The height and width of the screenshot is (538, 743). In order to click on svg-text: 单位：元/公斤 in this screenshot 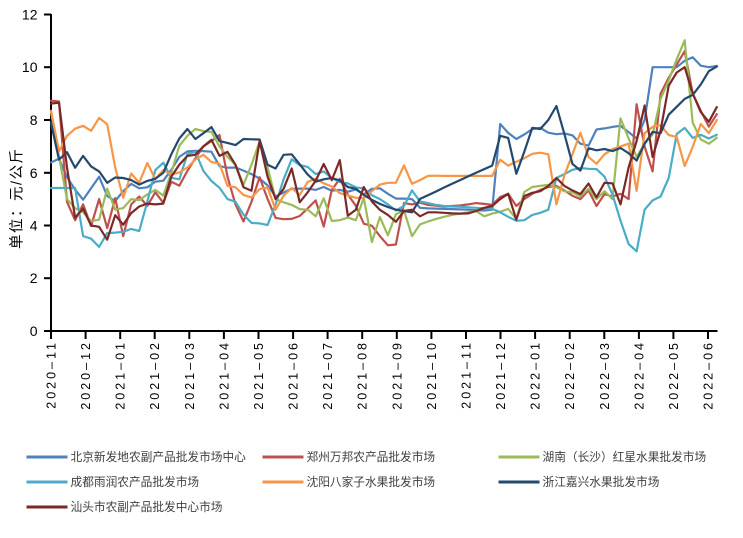, I will do `click(17, 198)`.